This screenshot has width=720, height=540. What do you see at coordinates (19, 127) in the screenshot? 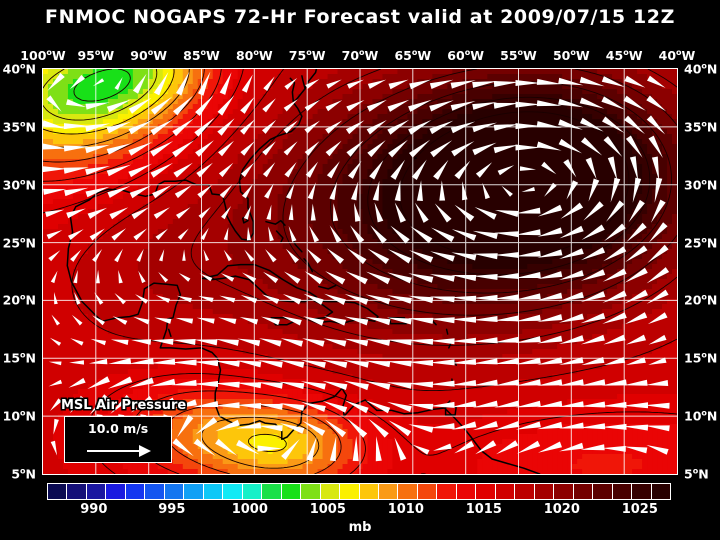
I see `lat-tick-label-left: 35oN` at bounding box center [19, 127].